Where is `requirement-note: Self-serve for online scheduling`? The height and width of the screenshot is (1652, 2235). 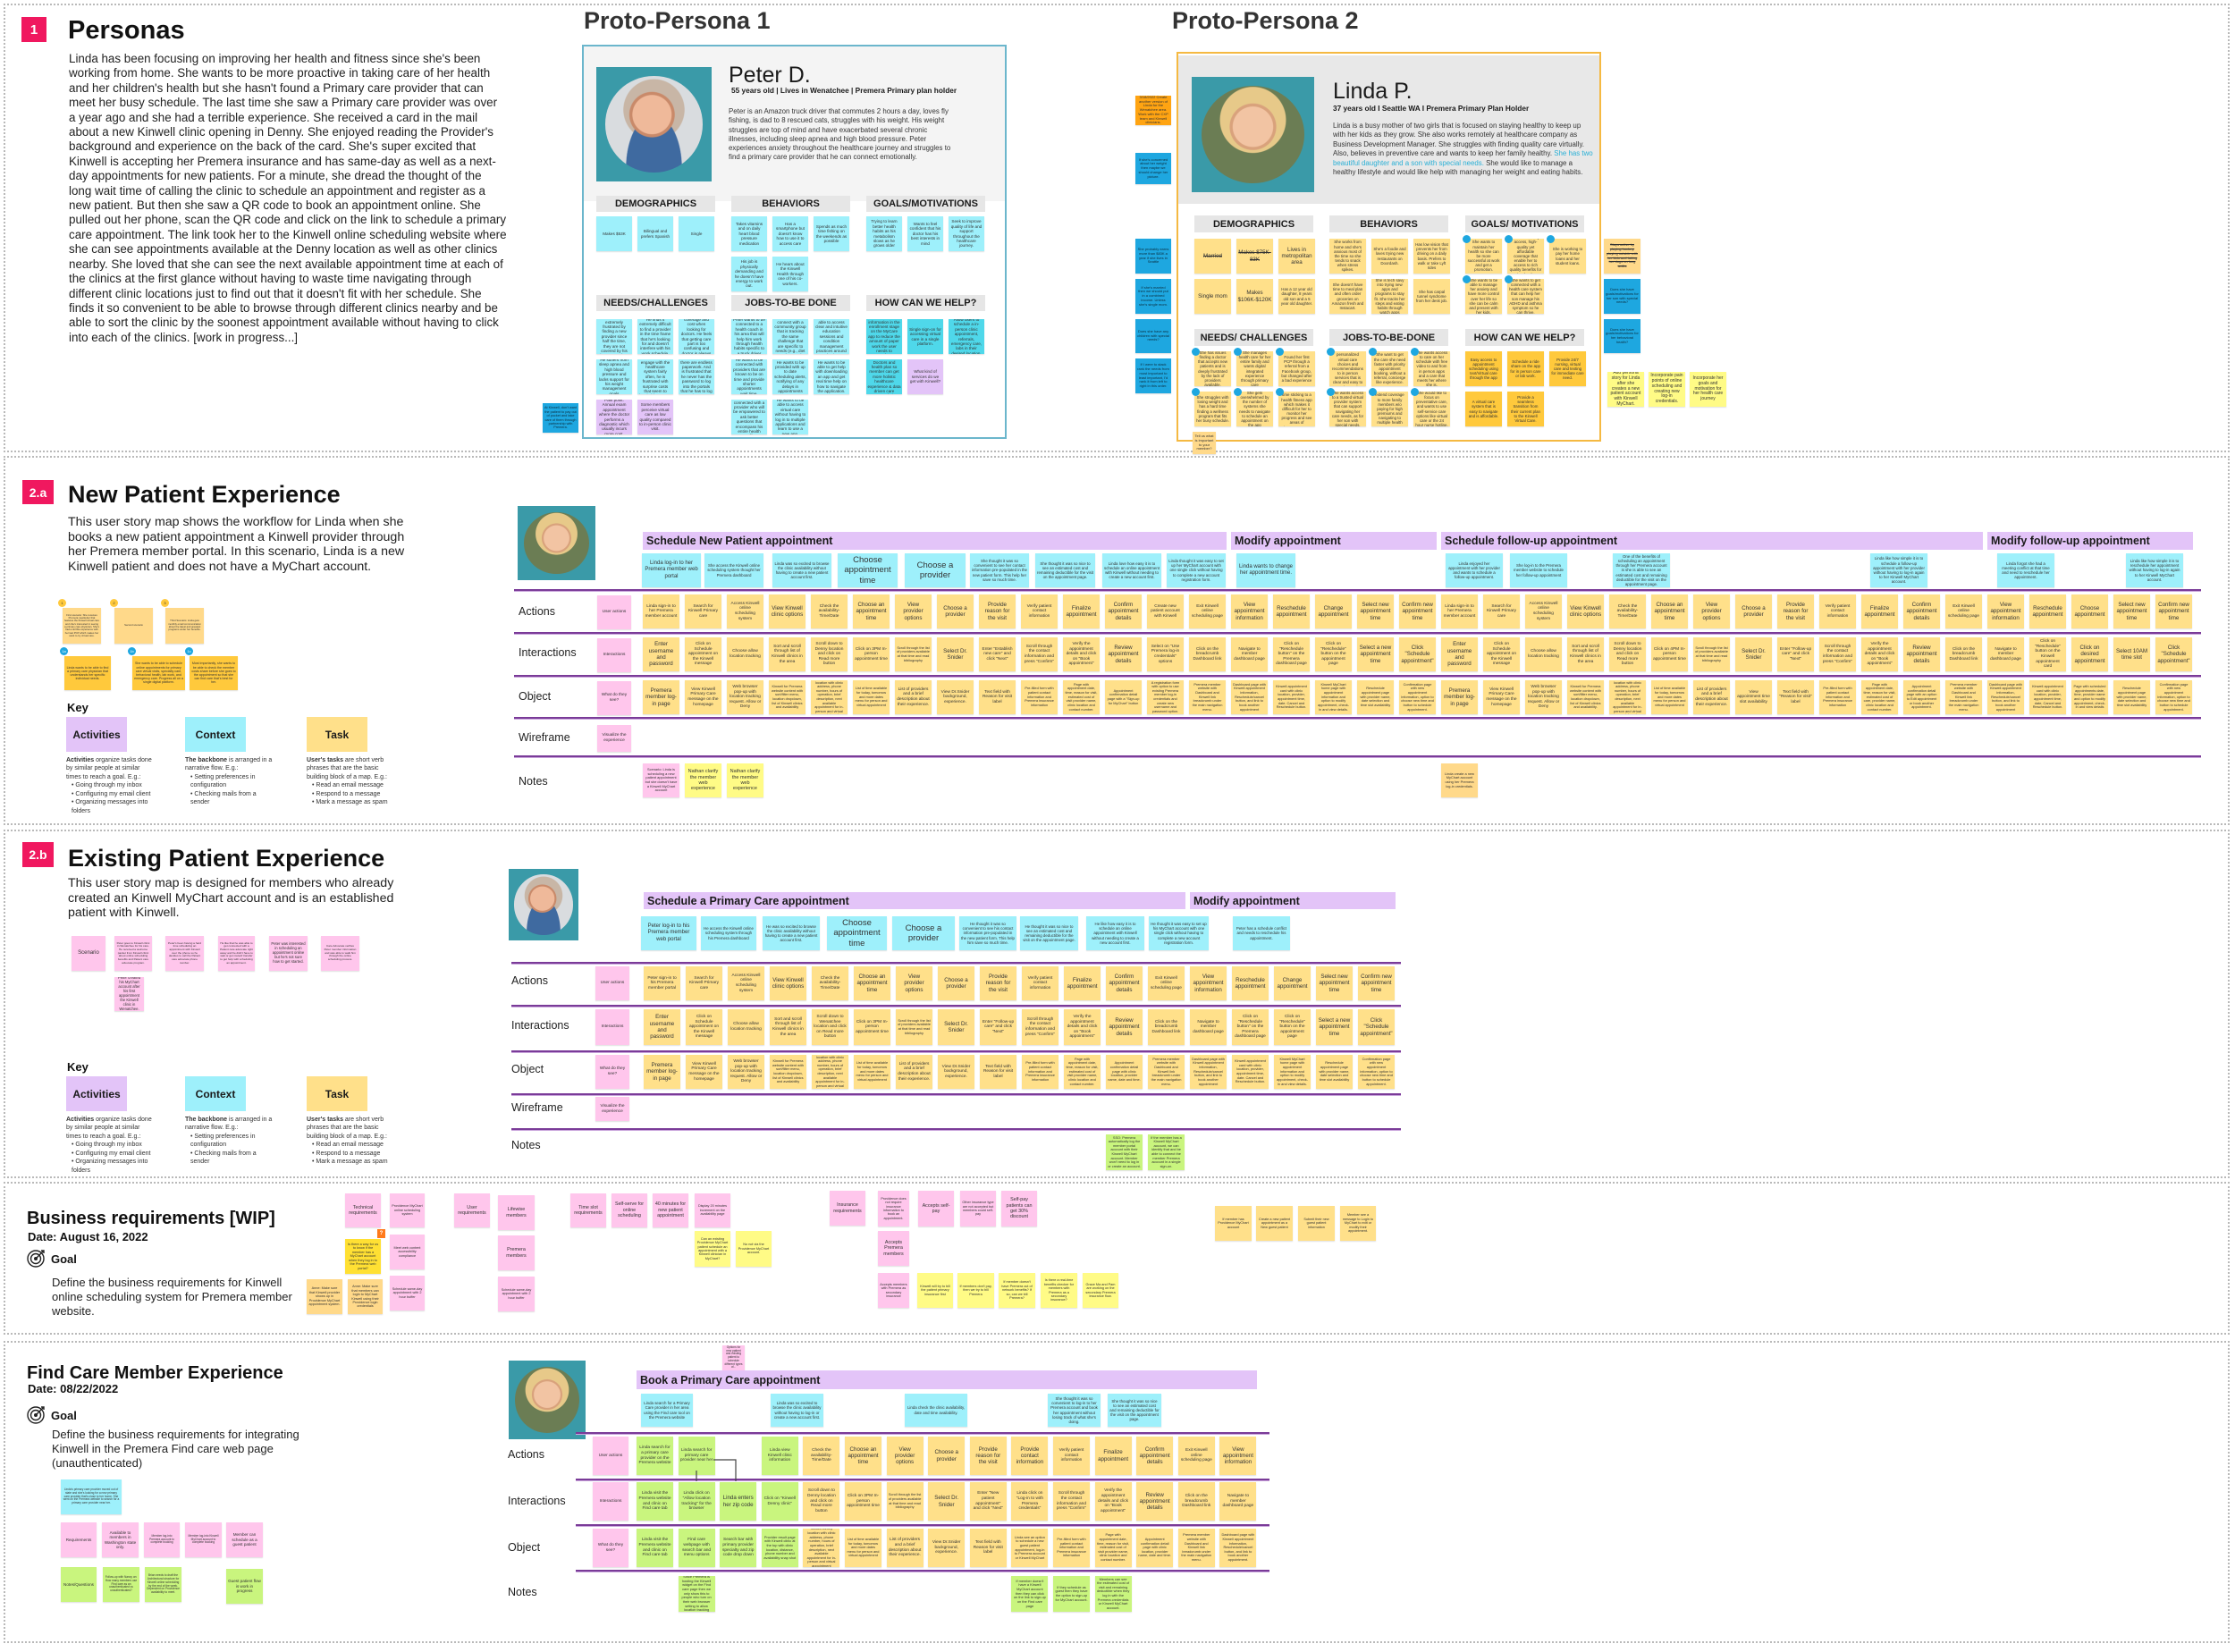 requirement-note: Self-serve for online scheduling is located at coordinates (629, 1210).